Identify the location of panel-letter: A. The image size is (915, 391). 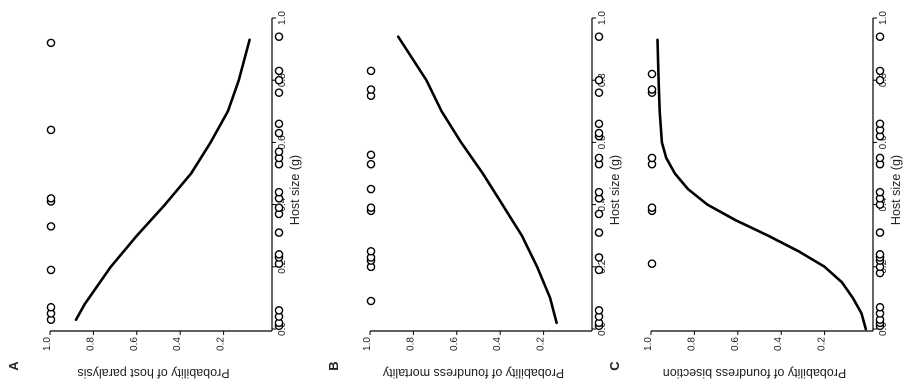
(13, 366).